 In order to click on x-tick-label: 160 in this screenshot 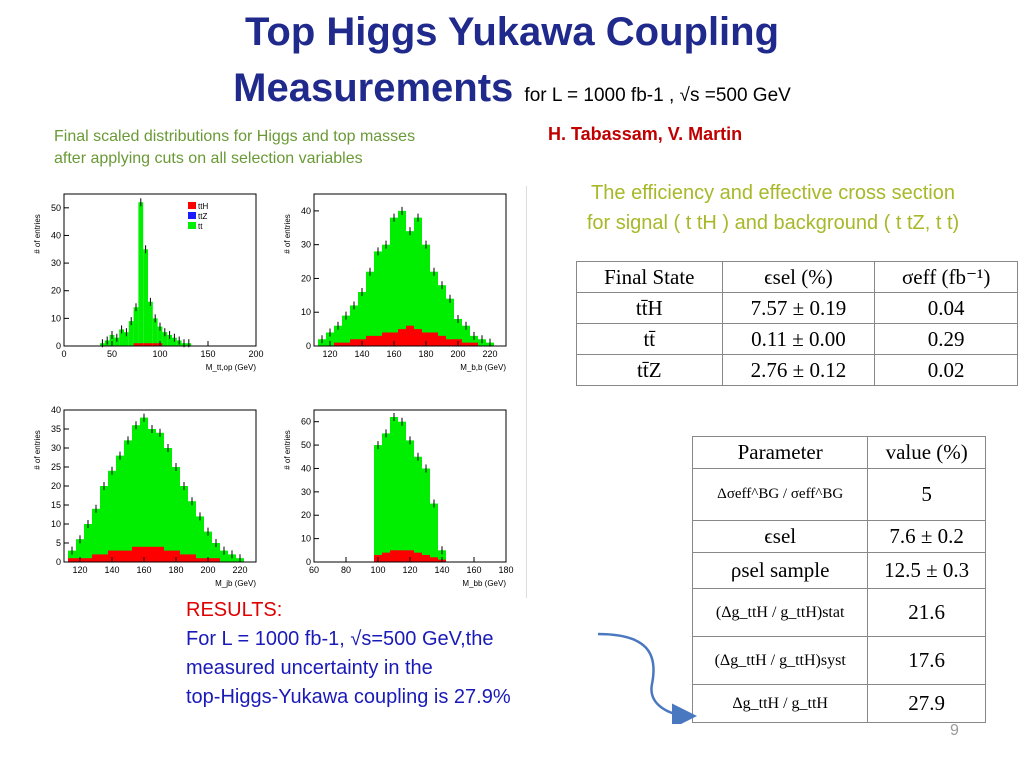, I will do `click(143, 570)`.